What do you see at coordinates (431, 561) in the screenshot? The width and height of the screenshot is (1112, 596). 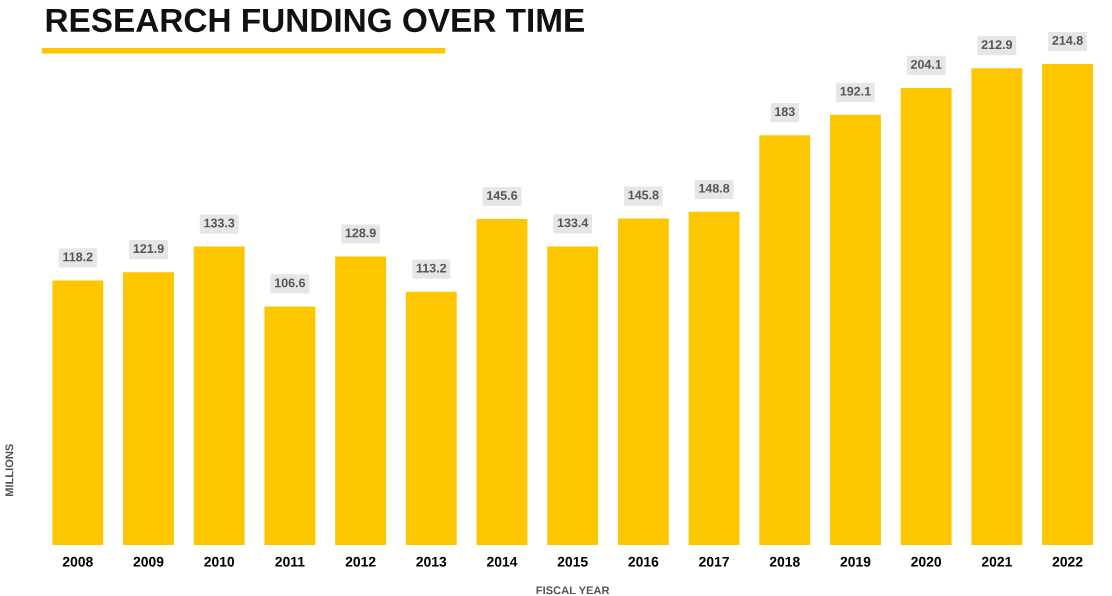 I see `x-tick-label: 2013` at bounding box center [431, 561].